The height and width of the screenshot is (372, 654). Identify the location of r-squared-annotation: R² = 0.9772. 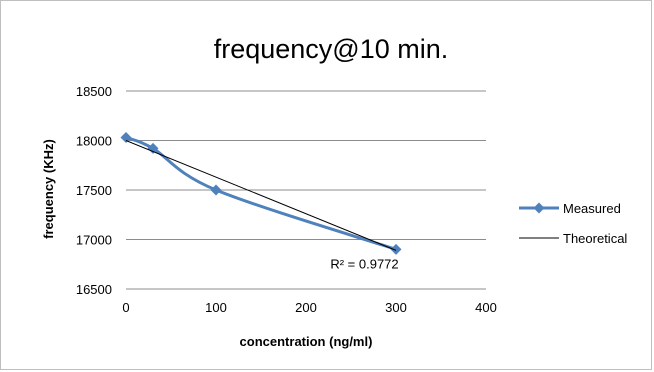
(364, 263).